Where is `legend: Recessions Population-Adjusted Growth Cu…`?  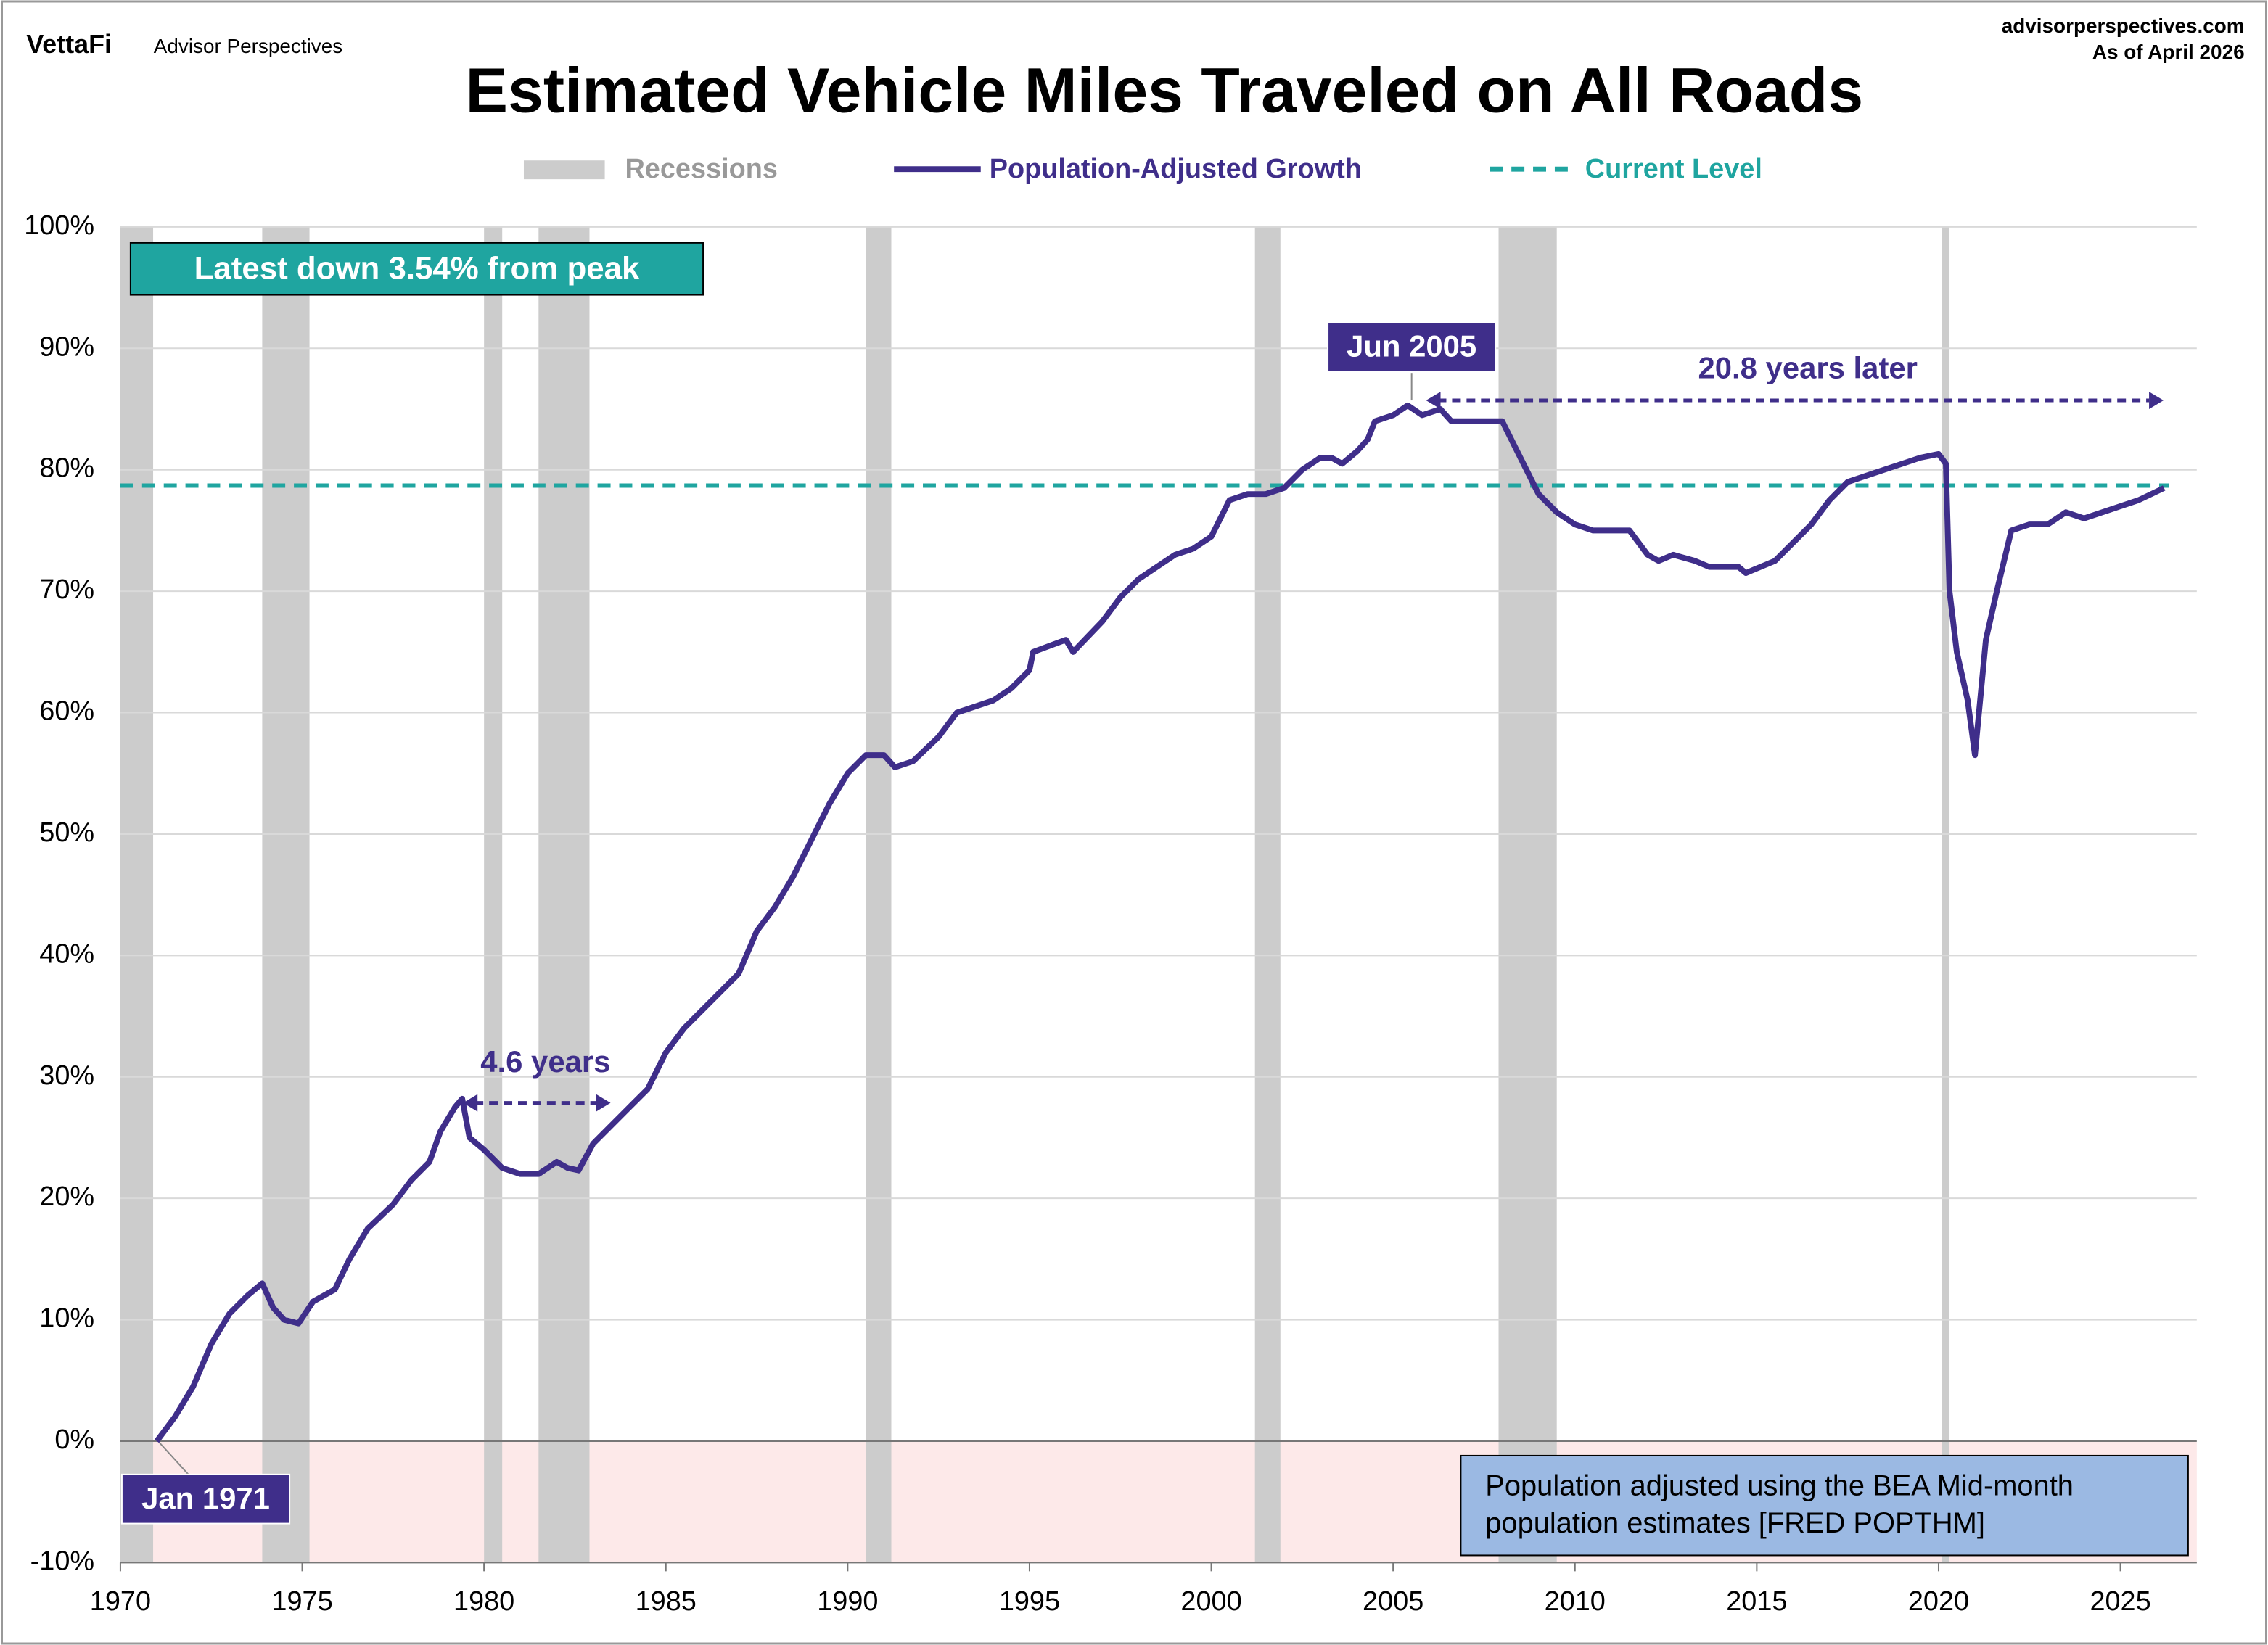
legend: Recessions Population-Adjusted Growth Cu… is located at coordinates (1142, 169).